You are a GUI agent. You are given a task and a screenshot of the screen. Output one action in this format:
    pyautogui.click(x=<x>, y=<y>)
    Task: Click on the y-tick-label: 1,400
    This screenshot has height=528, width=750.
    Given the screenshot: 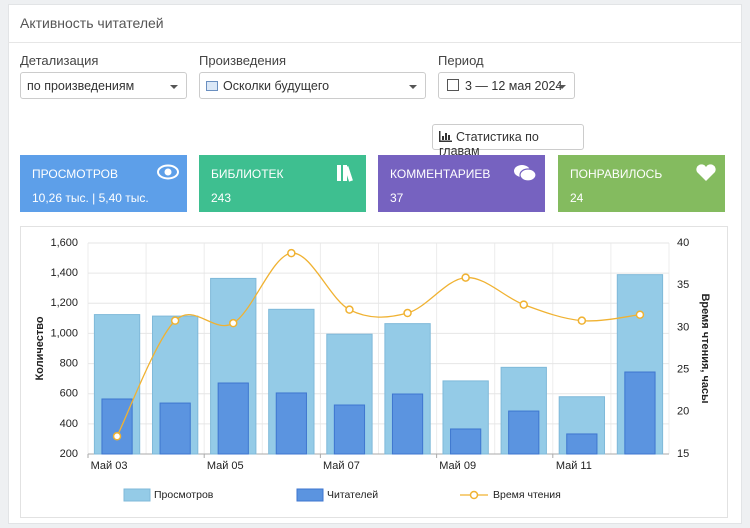 What is the action you would take?
    pyautogui.click(x=64, y=273)
    